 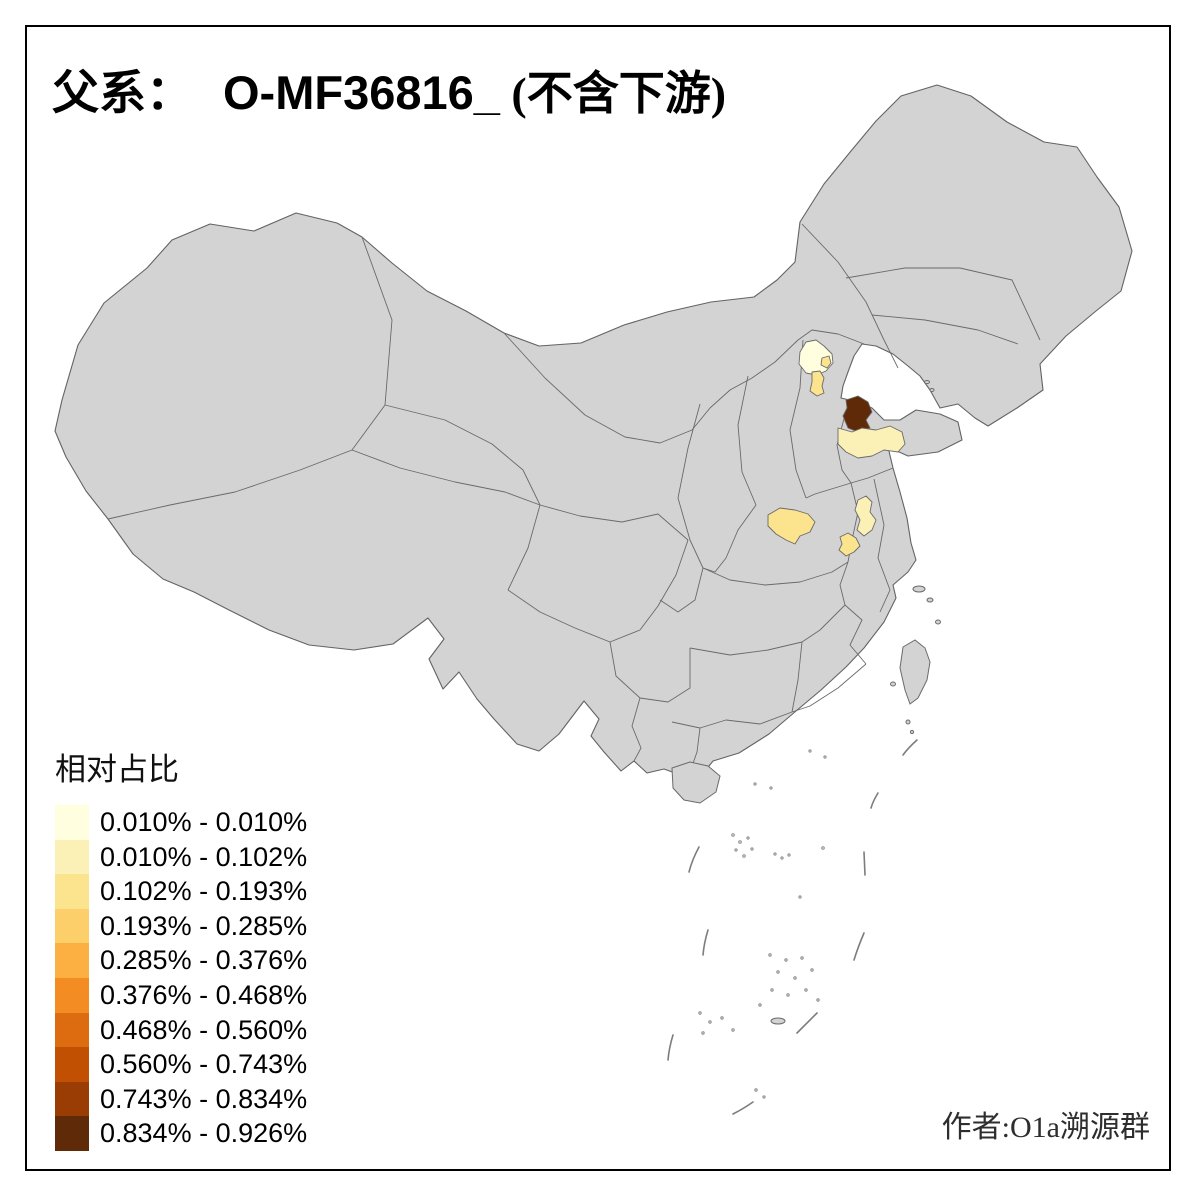 What do you see at coordinates (857, 414) in the screenshot?
I see `map-region-r4-river-delta-max` at bounding box center [857, 414].